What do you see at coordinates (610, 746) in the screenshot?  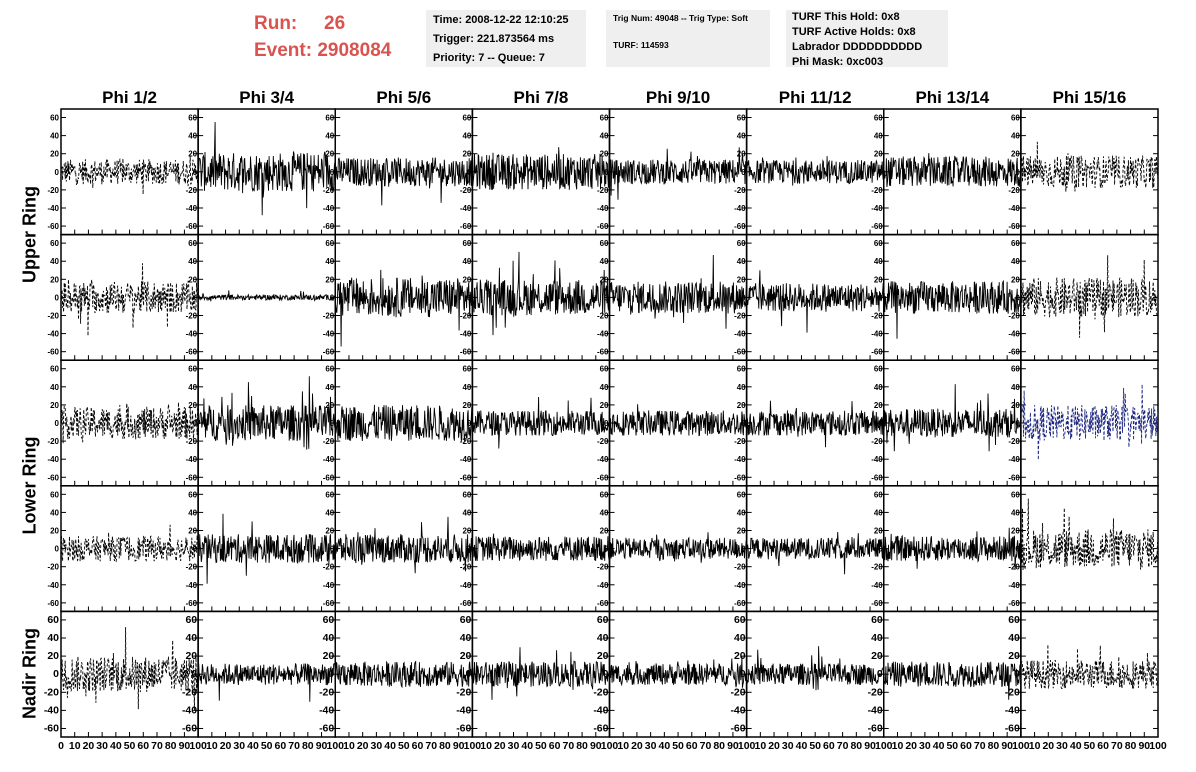 I see `x-tick-label: 100` at bounding box center [610, 746].